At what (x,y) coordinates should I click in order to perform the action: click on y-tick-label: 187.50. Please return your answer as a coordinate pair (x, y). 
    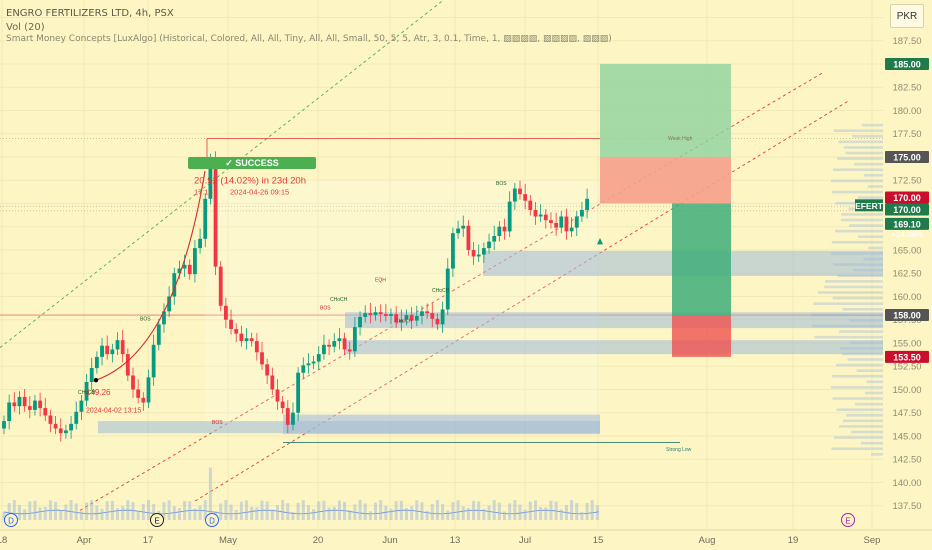
    Looking at the image, I should click on (906, 41).